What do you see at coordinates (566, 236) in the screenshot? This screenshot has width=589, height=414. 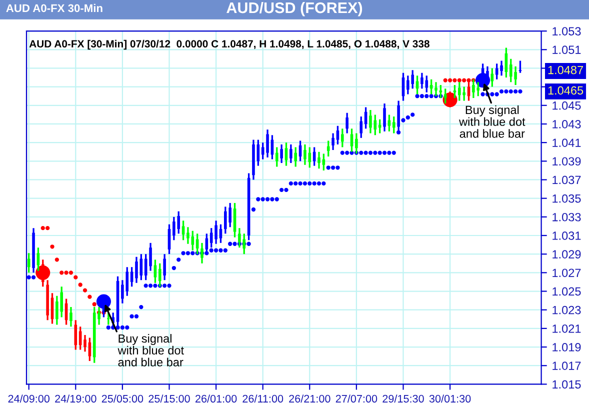 I see `y-tick-label: 1.031` at bounding box center [566, 236].